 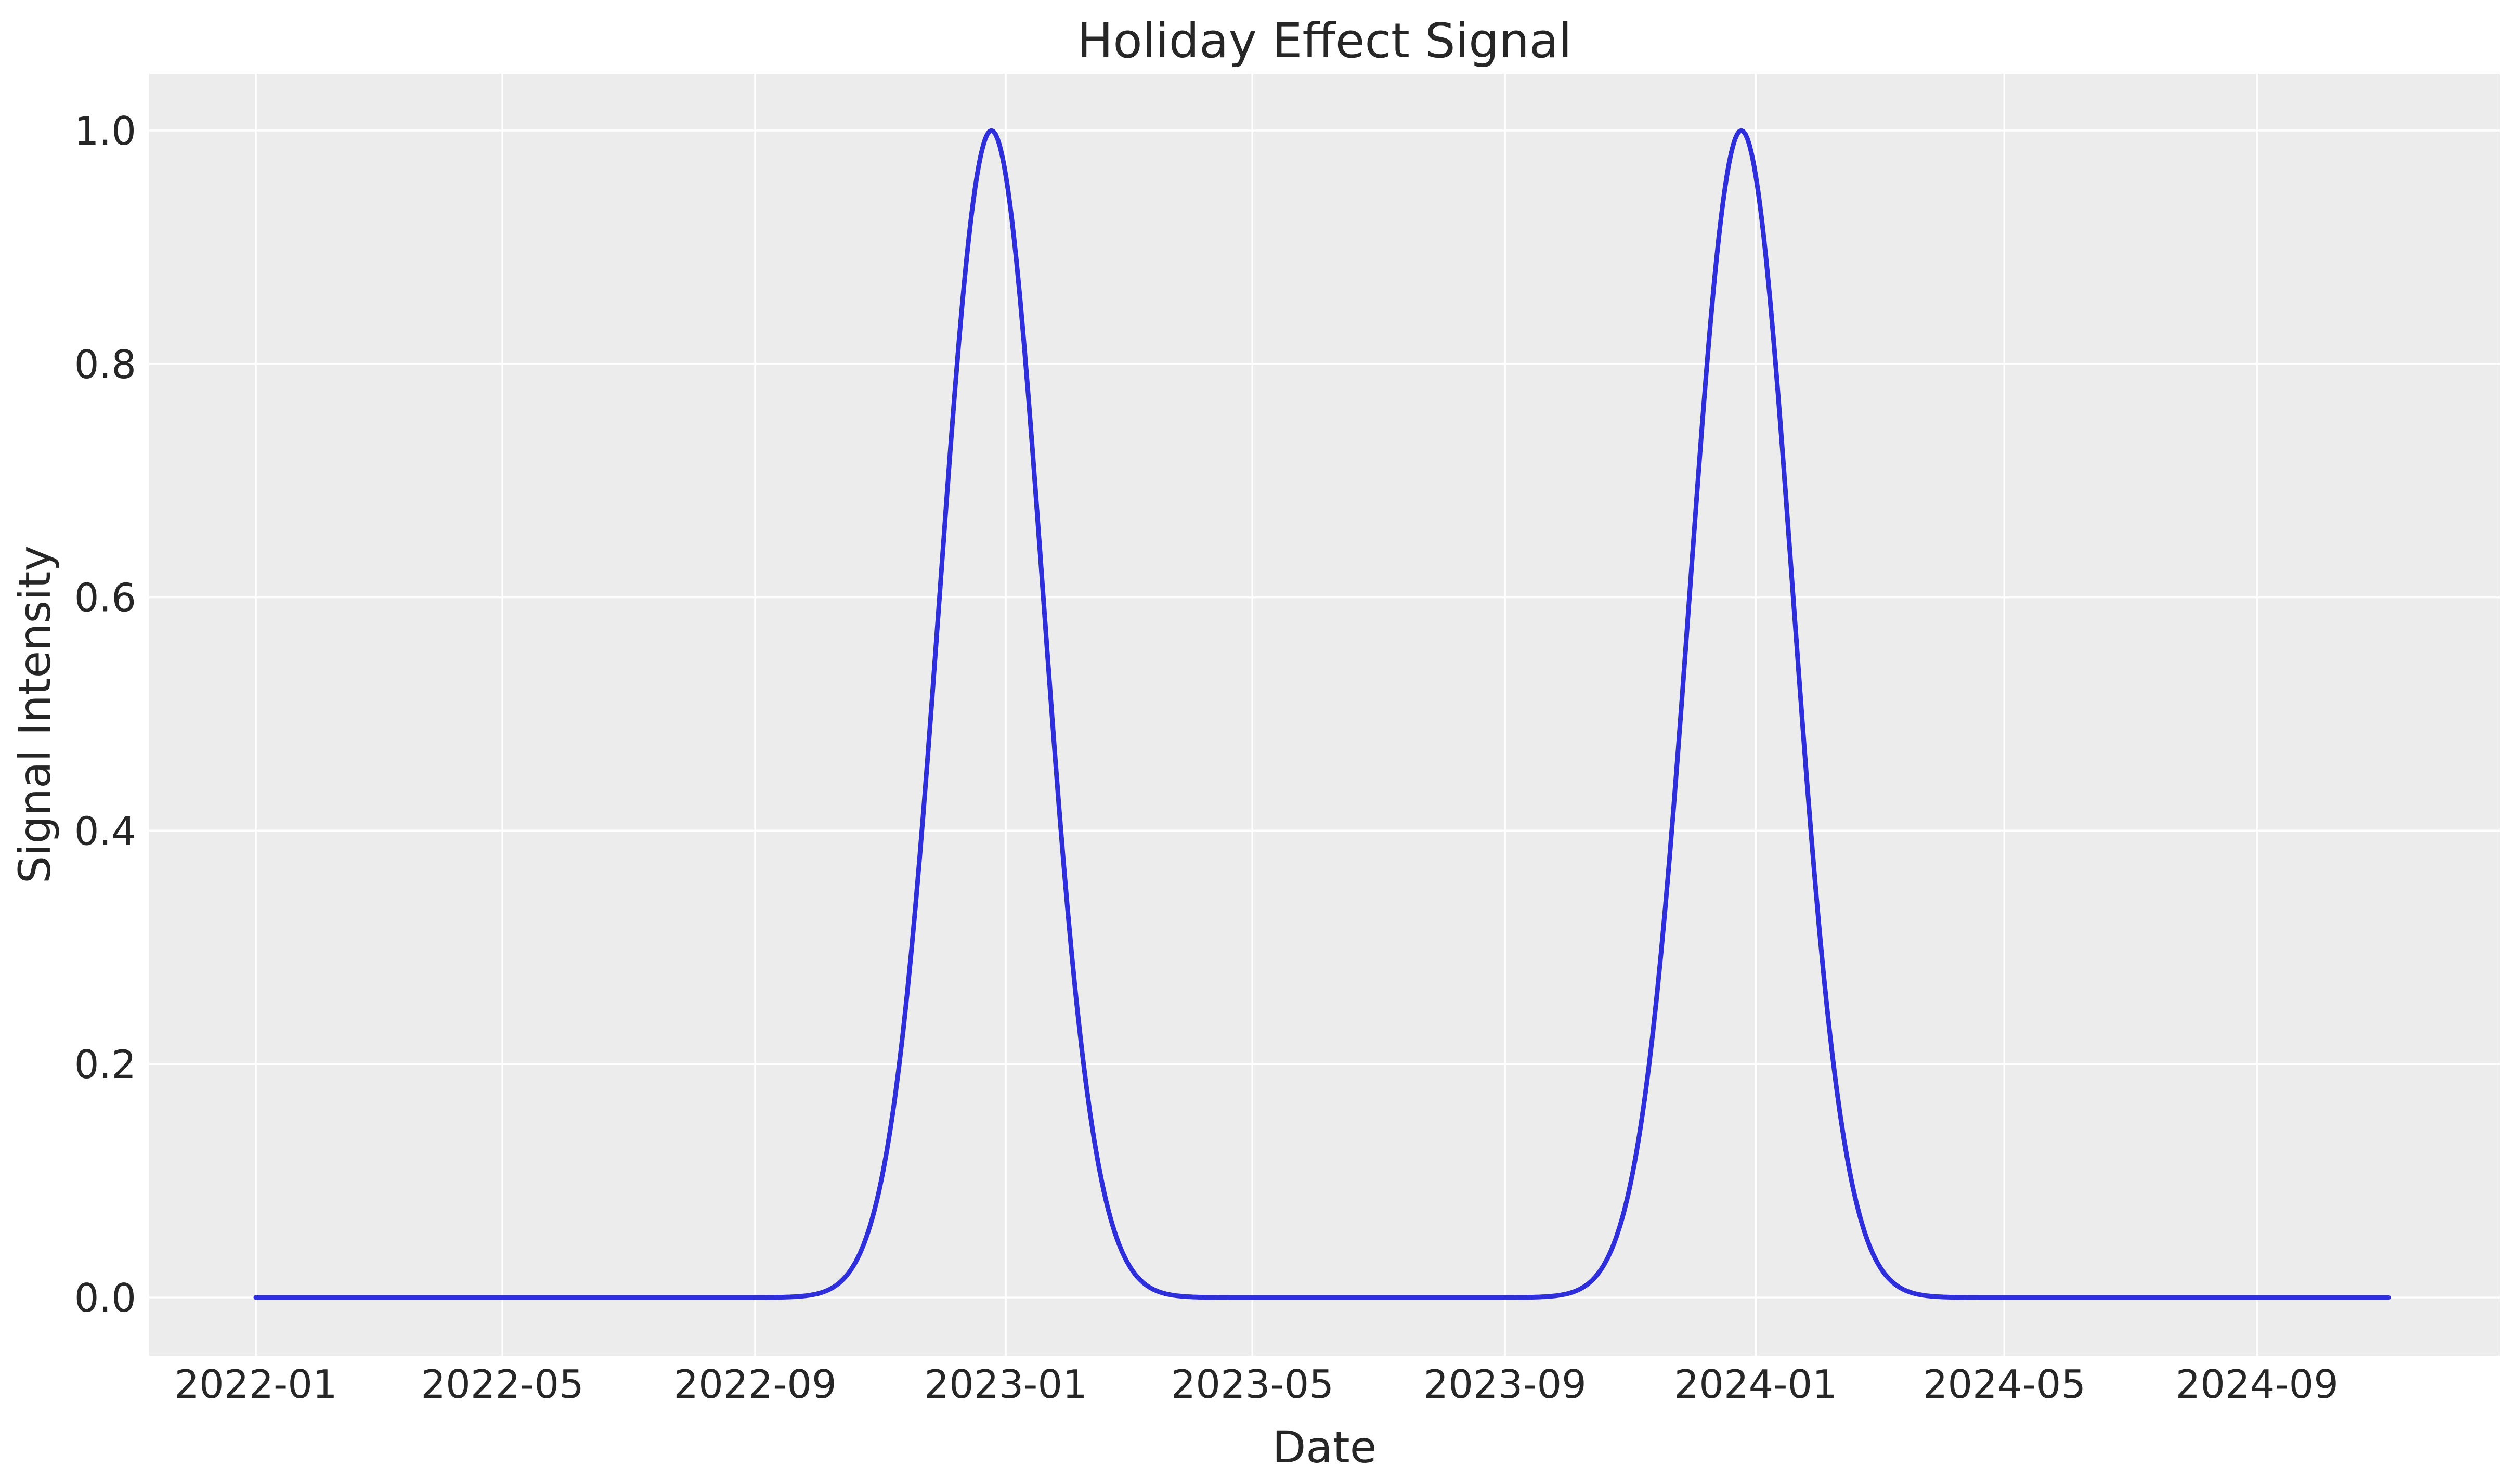 What do you see at coordinates (1505, 1384) in the screenshot?
I see `x-tick-label: 2023-09` at bounding box center [1505, 1384].